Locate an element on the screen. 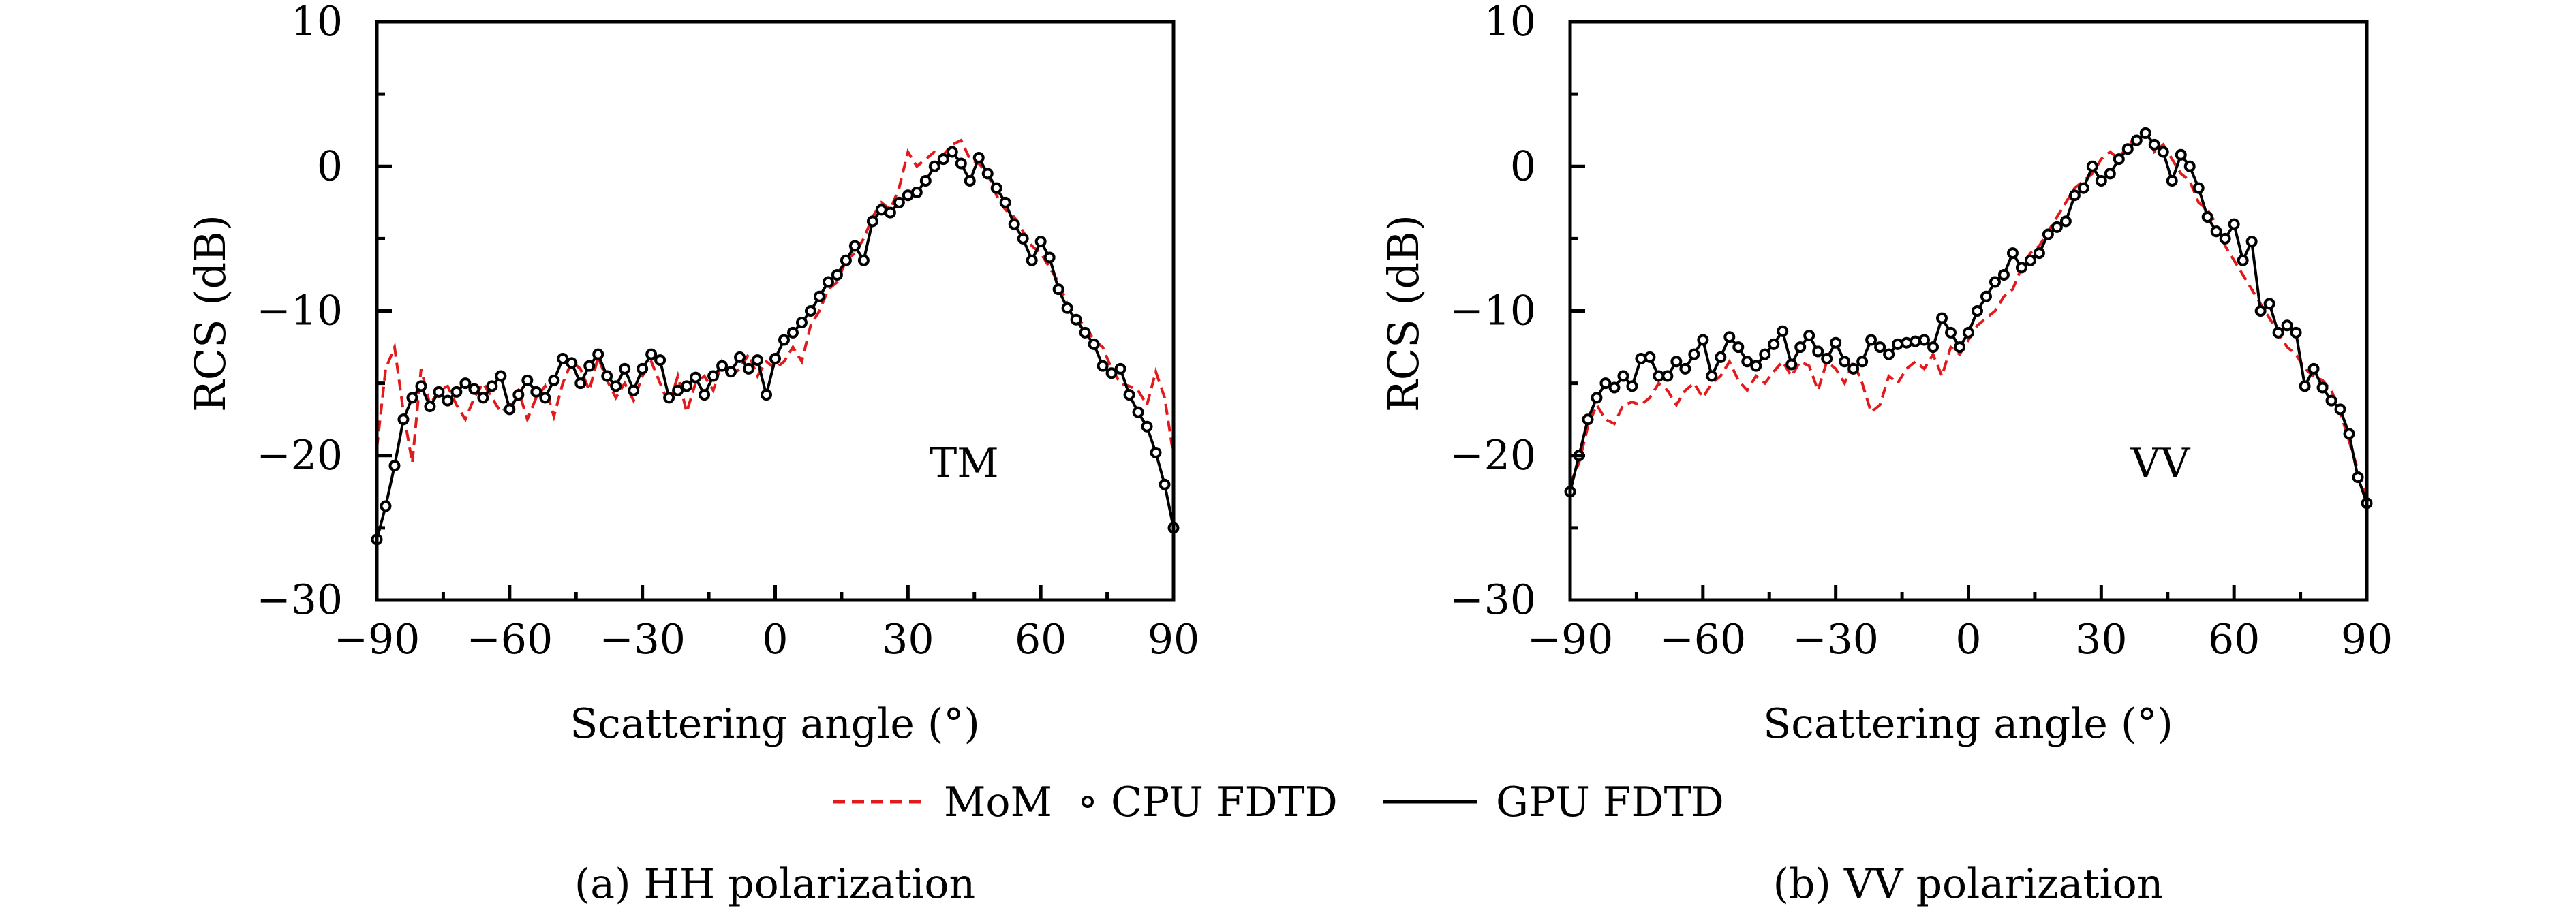 Image resolution: width=2576 pixels, height=908 pixels. y-tick-label-vv: −30 is located at coordinates (1493, 600).